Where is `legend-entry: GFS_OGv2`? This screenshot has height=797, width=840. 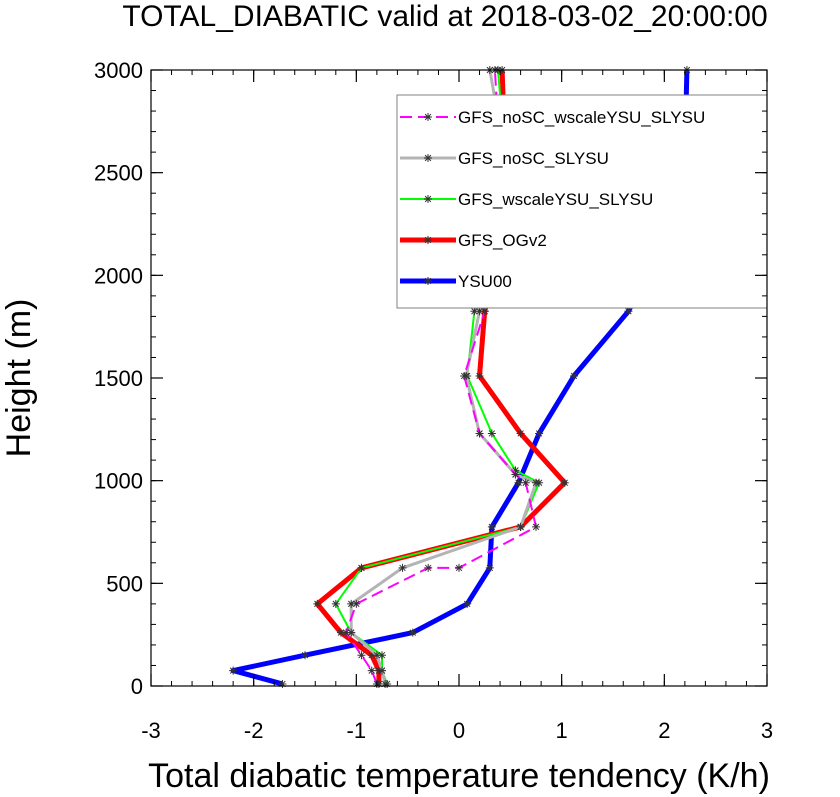 legend-entry: GFS_OGv2 is located at coordinates (473, 240).